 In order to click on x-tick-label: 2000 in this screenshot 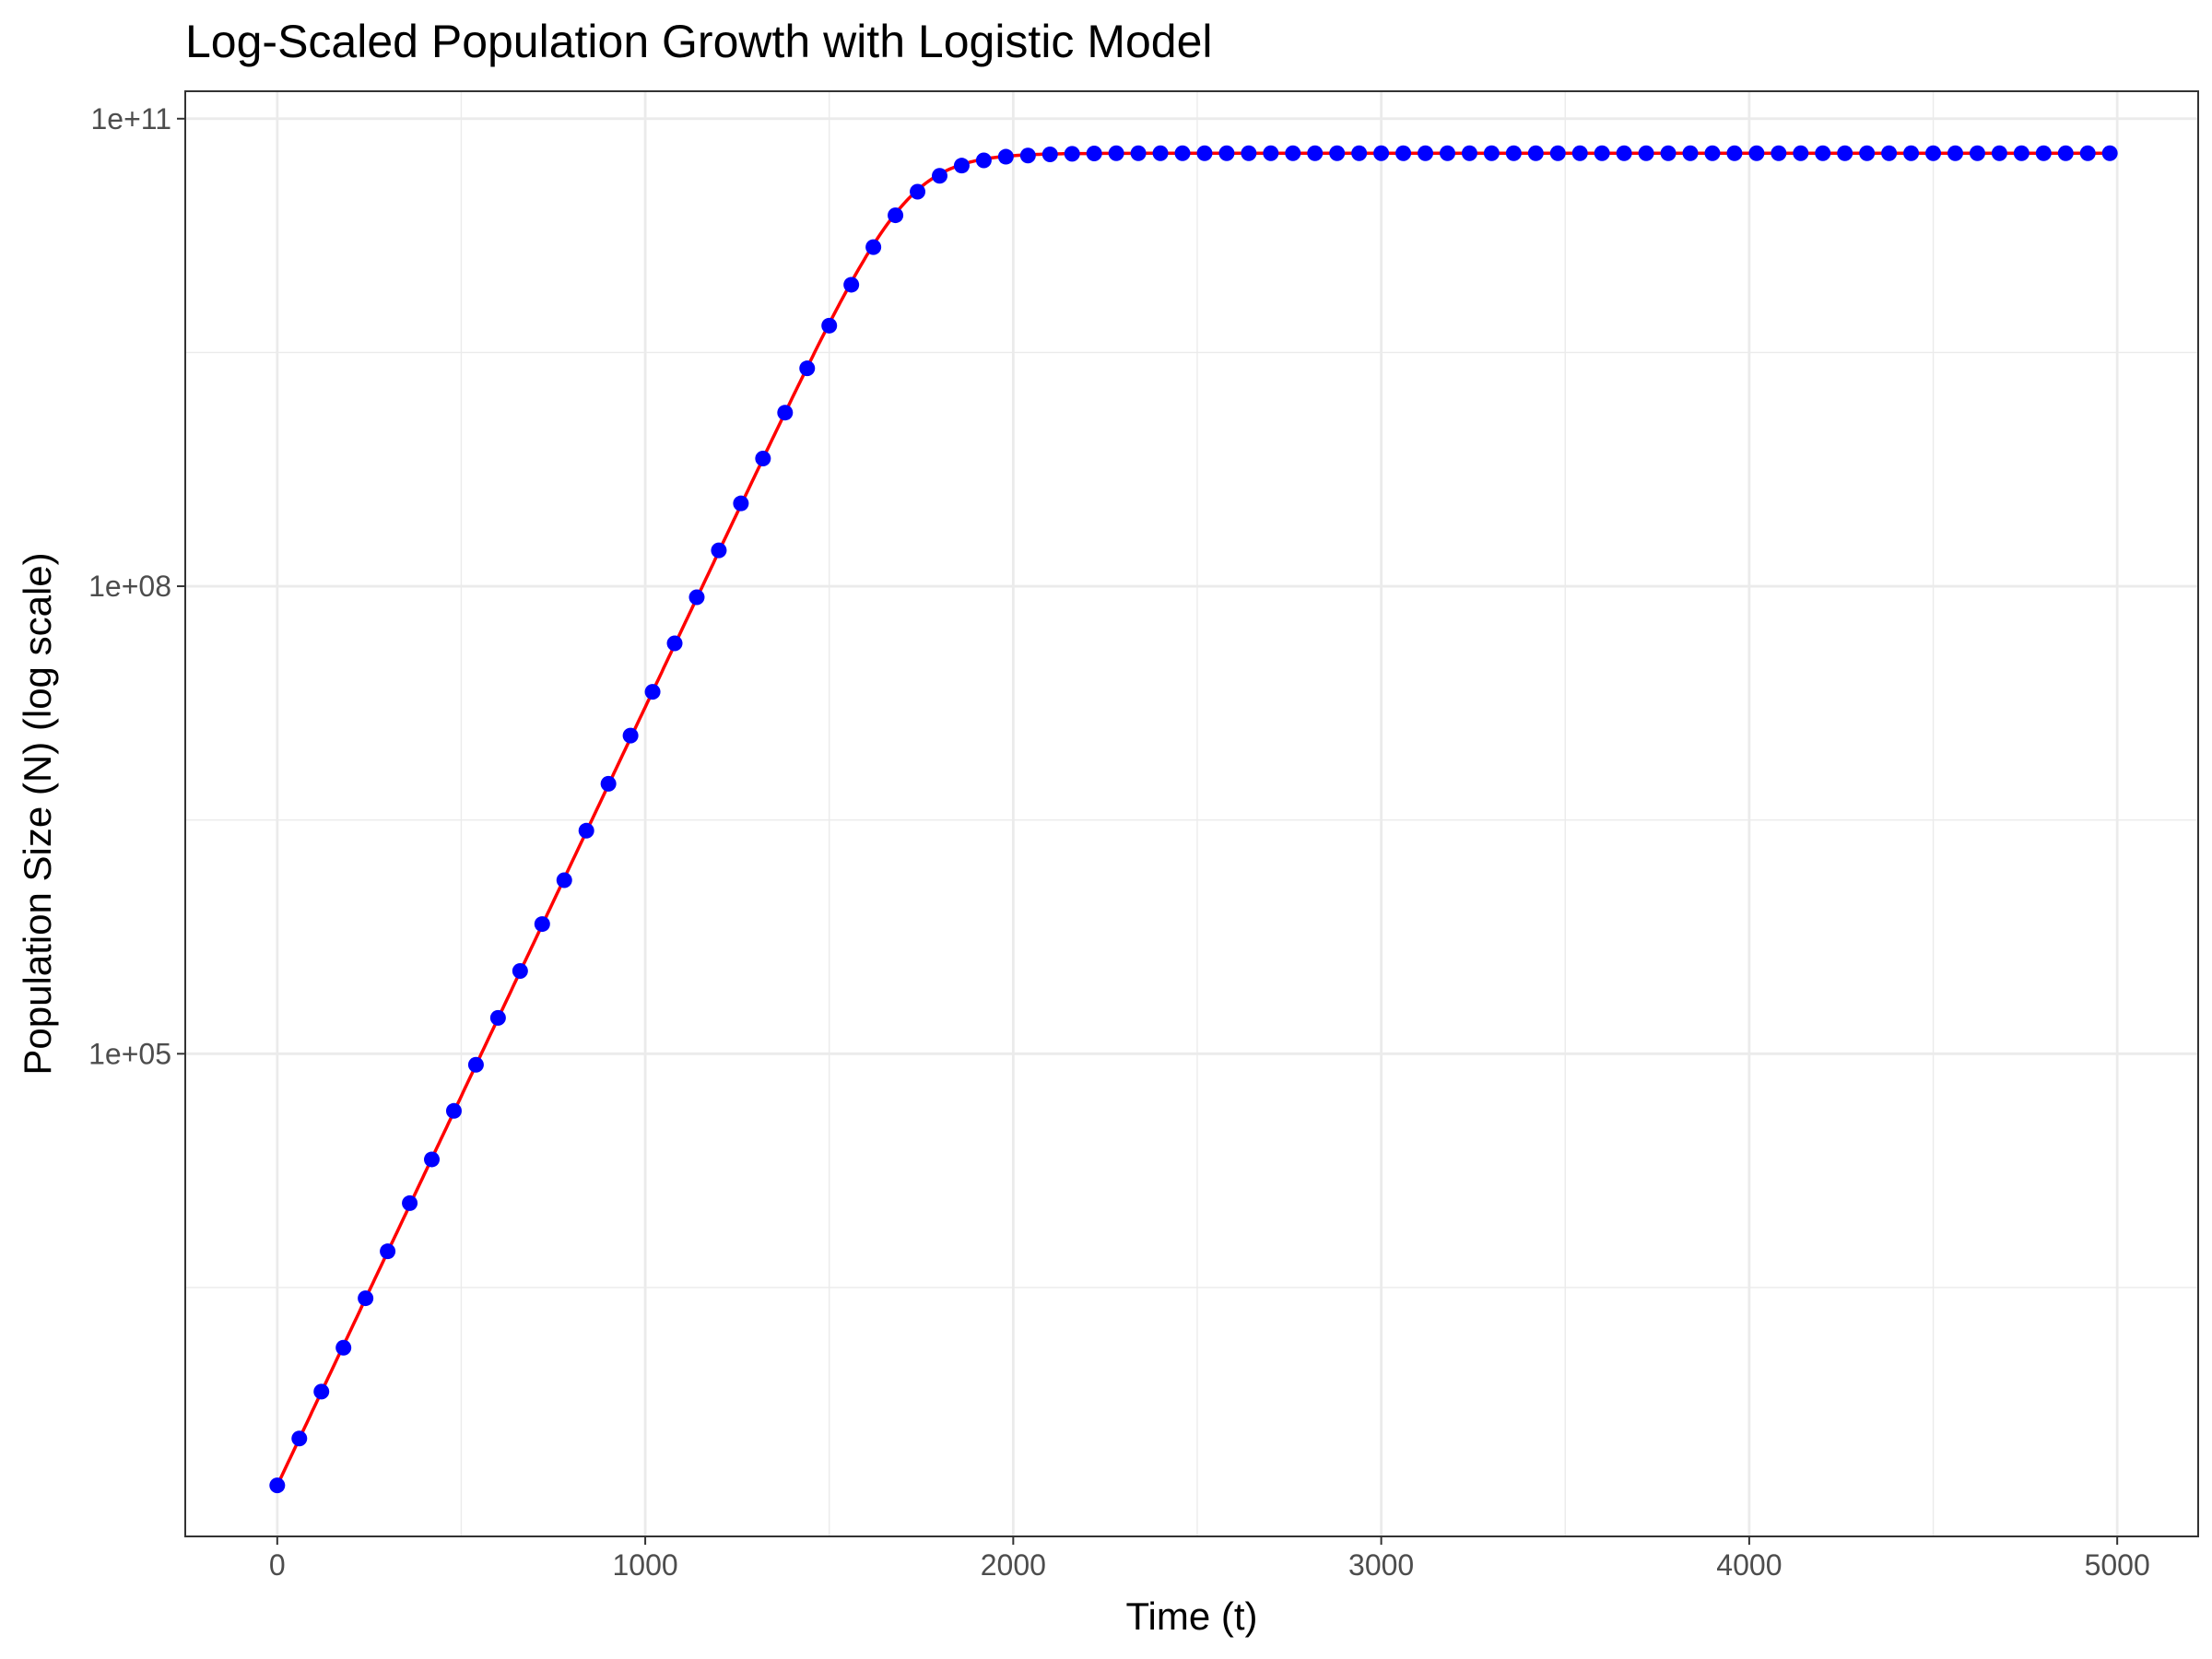, I will do `click(1013, 1565)`.